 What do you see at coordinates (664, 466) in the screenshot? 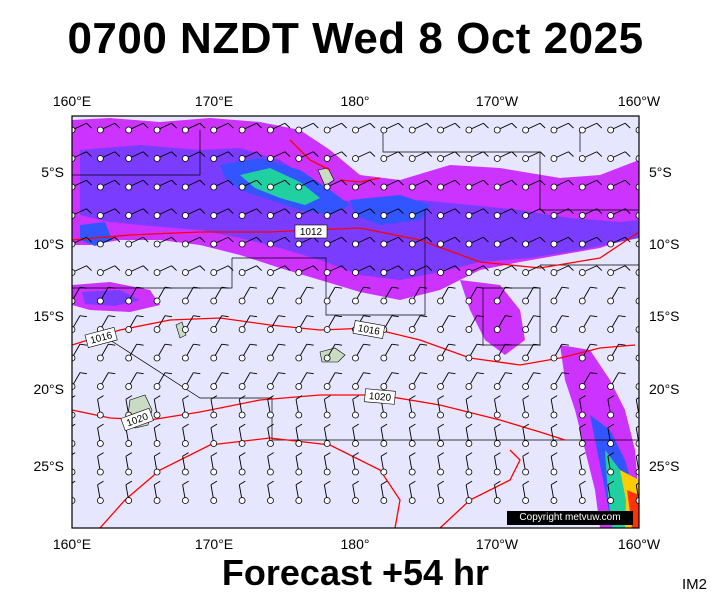
I see `lat-label: 25°S` at bounding box center [664, 466].